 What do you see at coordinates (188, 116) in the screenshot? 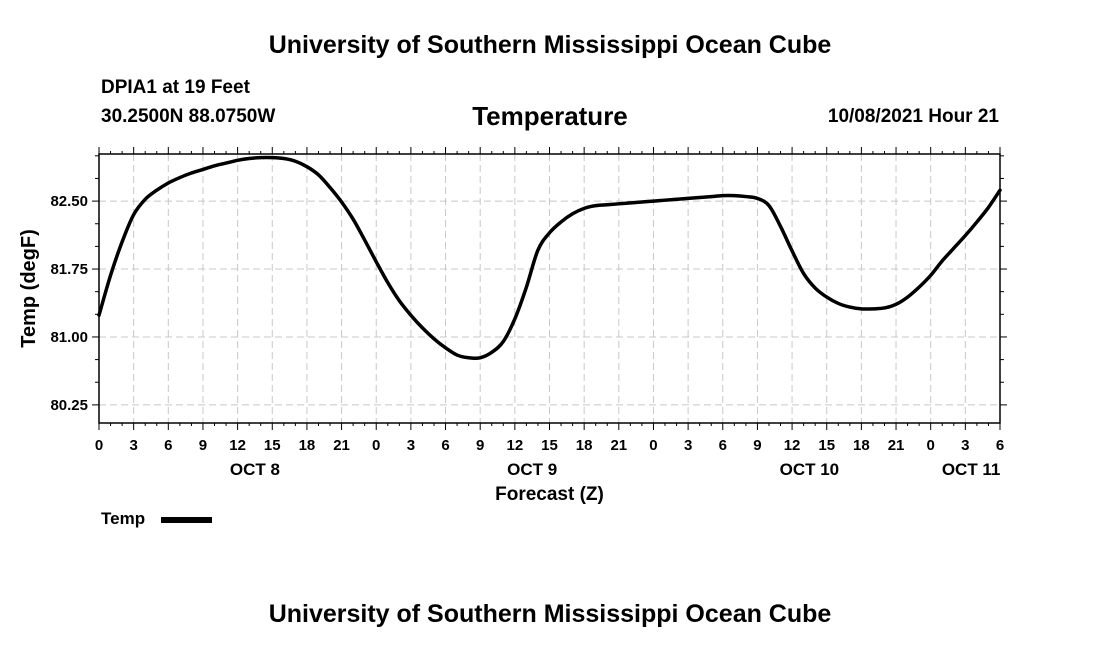
I see `coordinates-label: 30.2500N 88.0750W` at bounding box center [188, 116].